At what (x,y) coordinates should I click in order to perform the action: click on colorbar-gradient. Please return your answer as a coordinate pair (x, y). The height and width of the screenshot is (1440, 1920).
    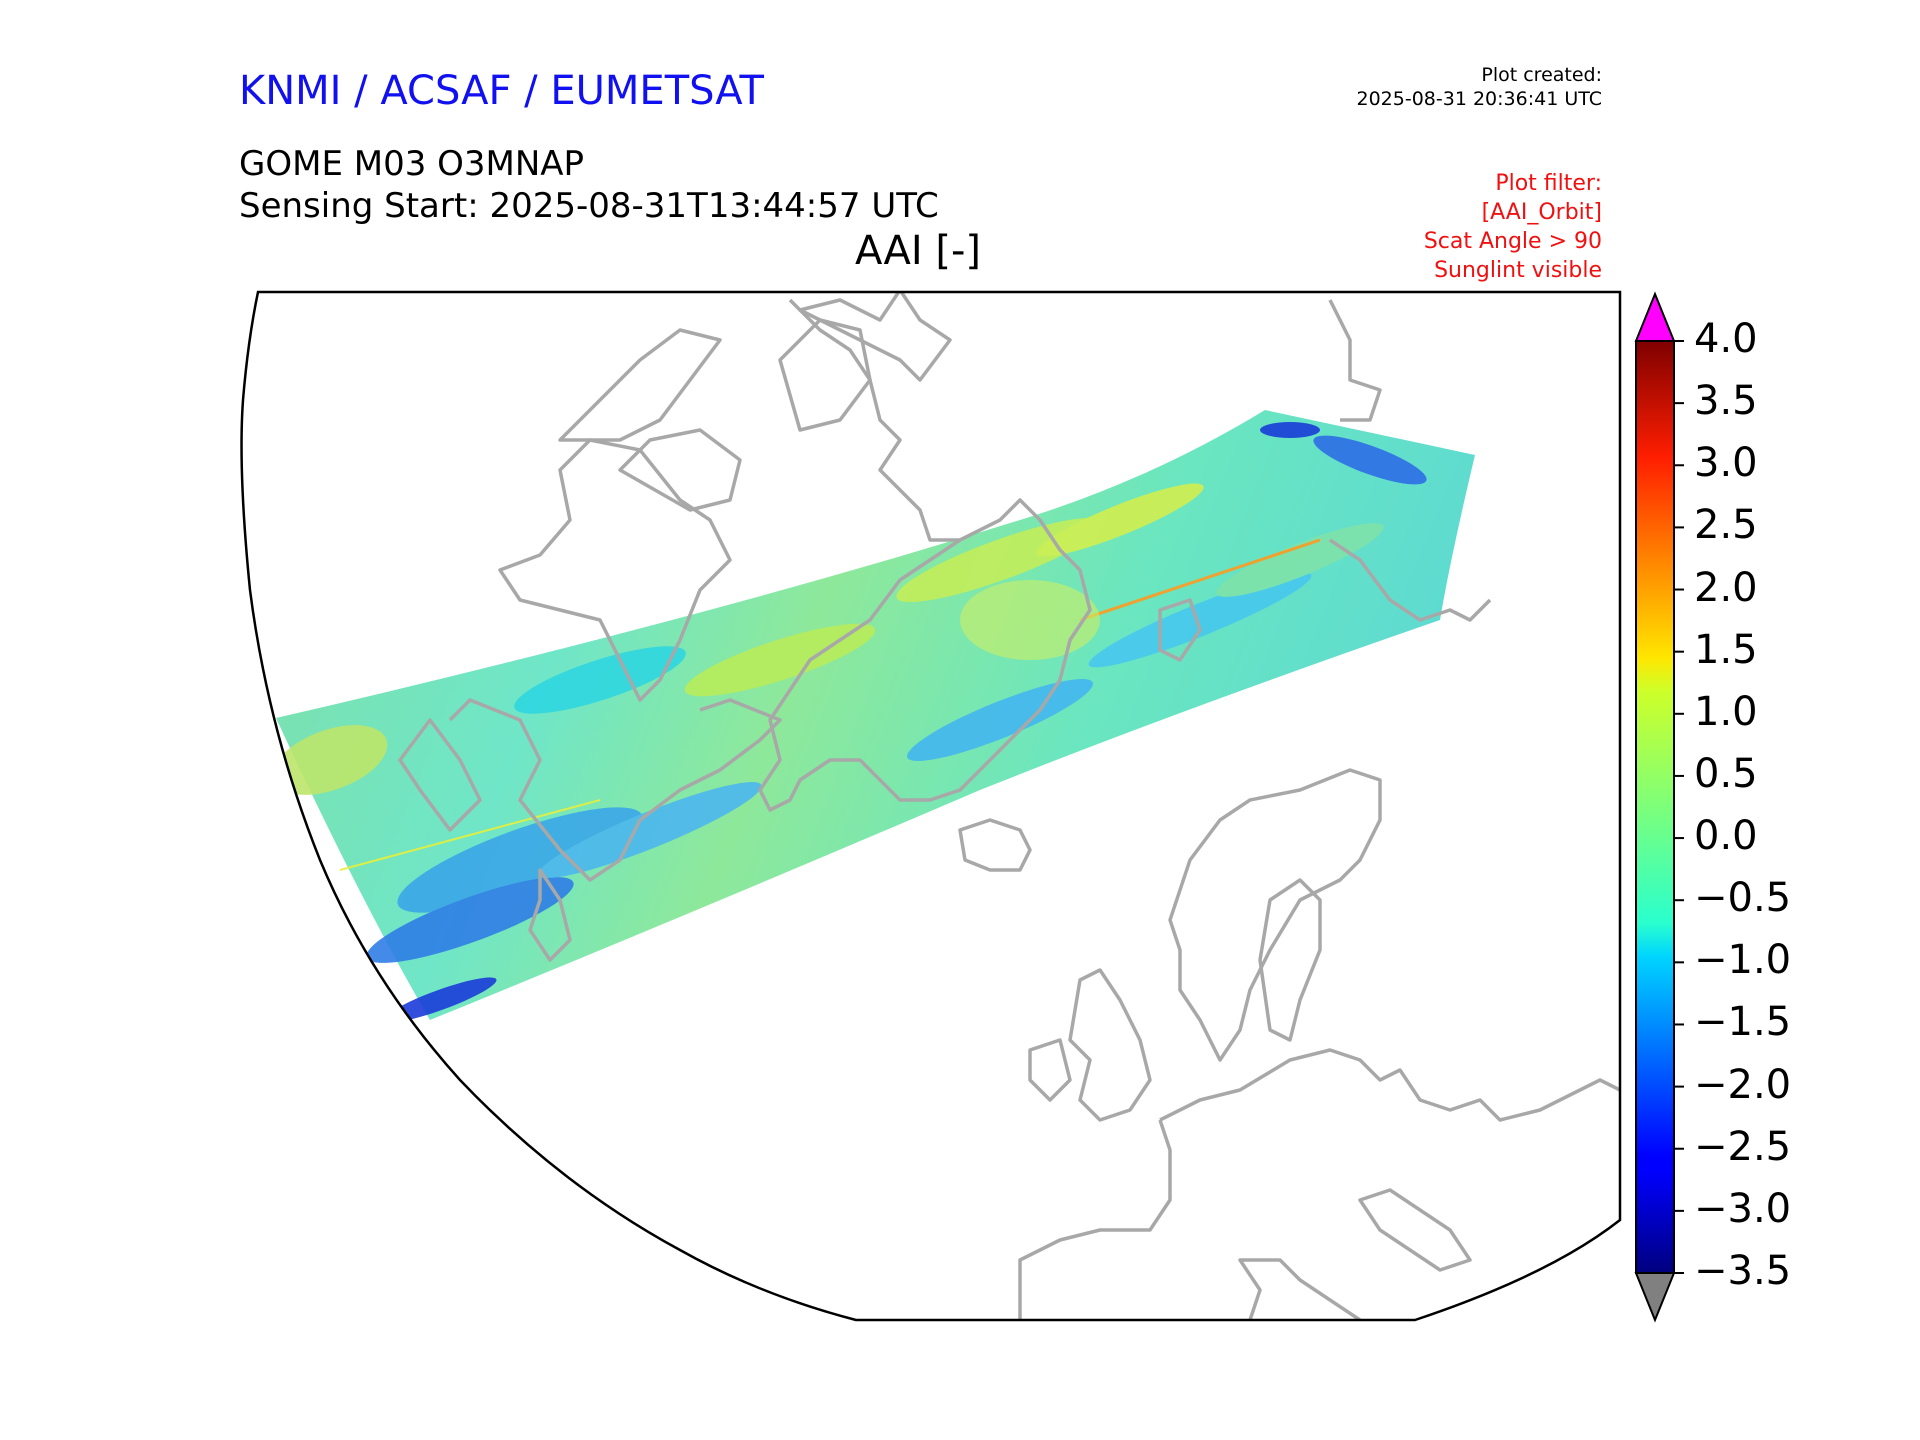
    Looking at the image, I should click on (1655, 807).